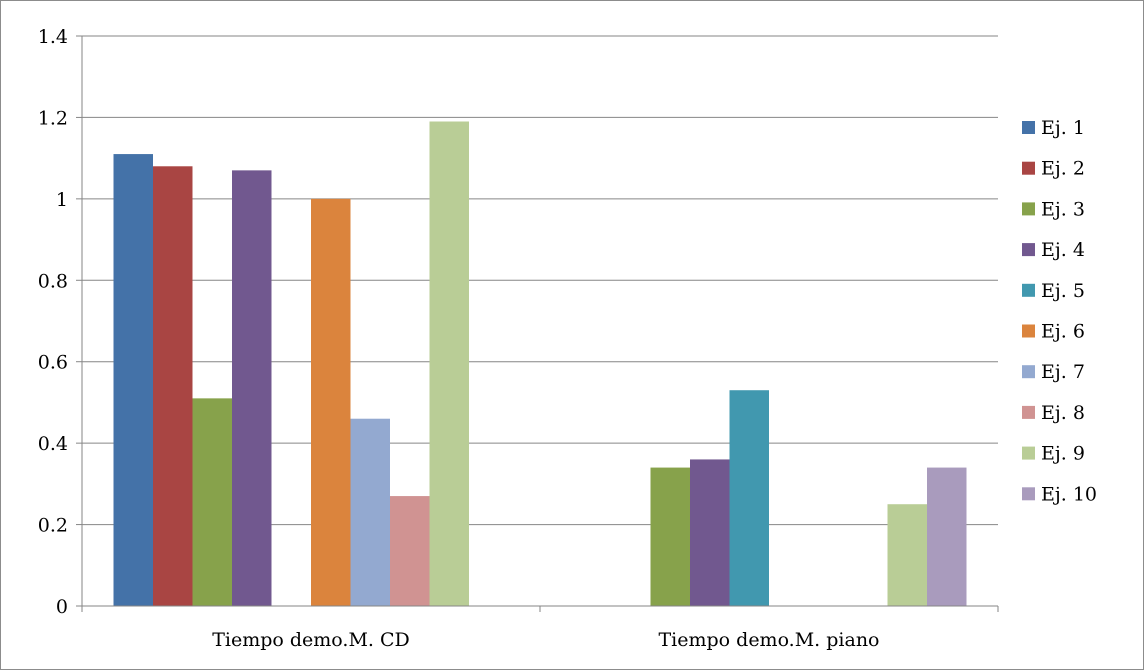 Image resolution: width=1144 pixels, height=670 pixels. Describe the element at coordinates (1063, 291) in the screenshot. I see `legend-label: Ej. 5` at that location.